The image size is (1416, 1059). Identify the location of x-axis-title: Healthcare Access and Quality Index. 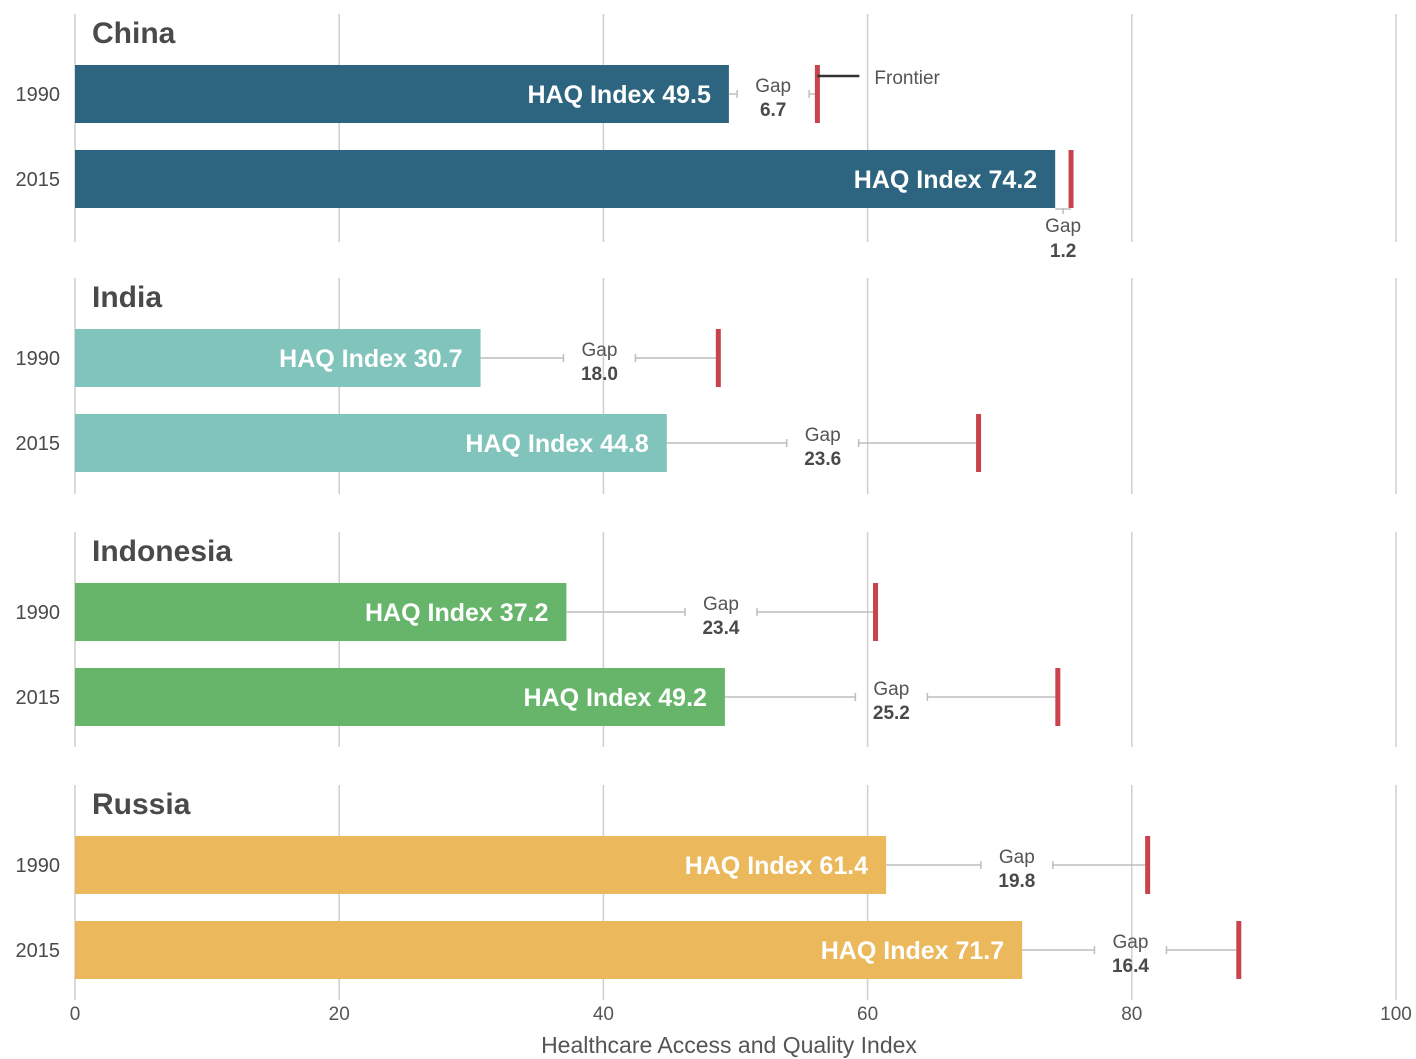
(729, 1045).